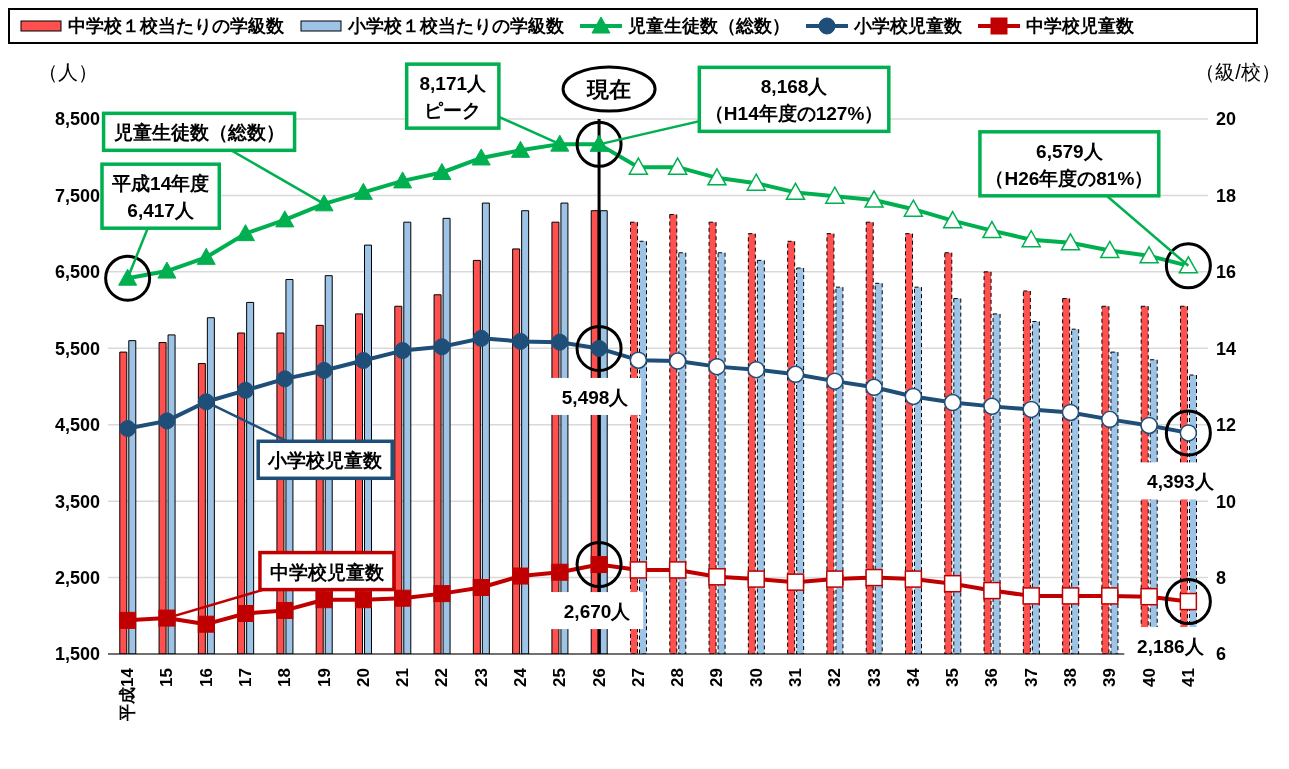 The height and width of the screenshot is (769, 1289). Describe the element at coordinates (1226, 119) in the screenshot. I see `y2-tick-label: 20` at that location.